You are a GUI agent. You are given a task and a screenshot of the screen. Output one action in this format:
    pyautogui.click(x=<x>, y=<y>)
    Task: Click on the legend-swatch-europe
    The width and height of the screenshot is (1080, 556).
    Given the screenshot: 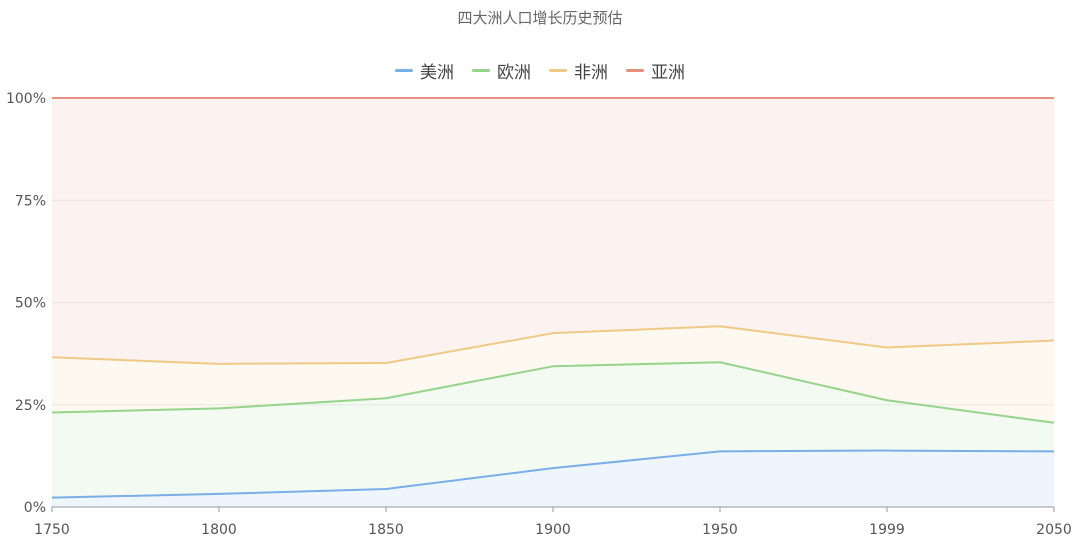 What is the action you would take?
    pyautogui.click(x=481, y=70)
    